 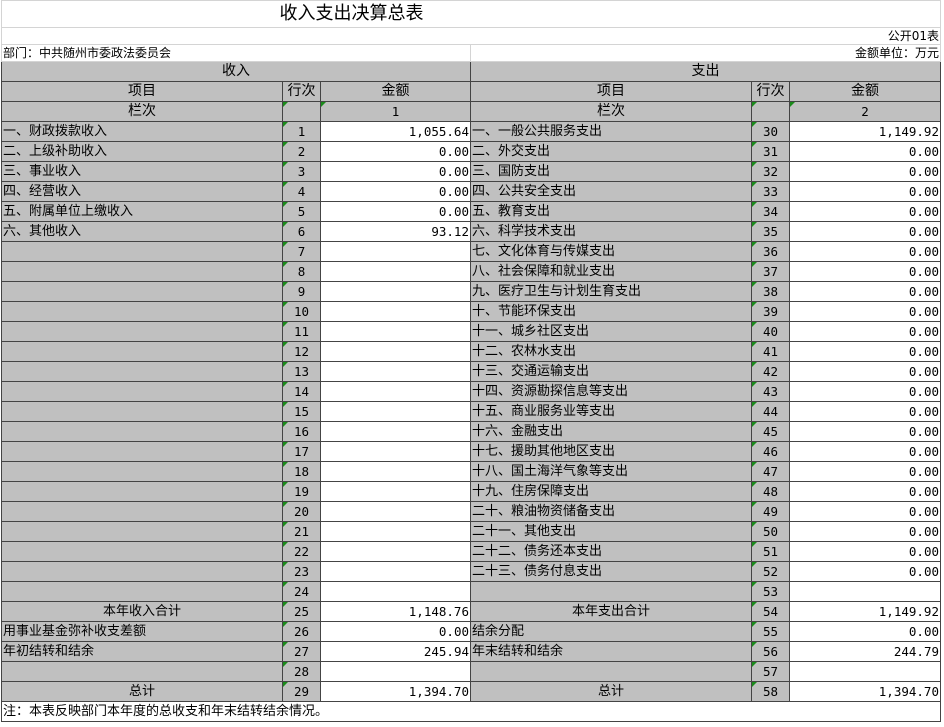 What do you see at coordinates (395, 651) in the screenshot?
I see `income-amount: 245.94` at bounding box center [395, 651].